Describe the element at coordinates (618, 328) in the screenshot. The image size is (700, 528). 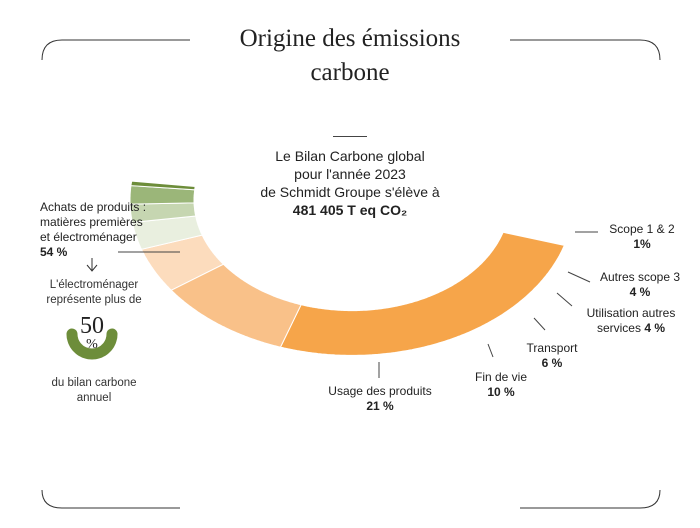
I see `label-services-line-2: services` at that location.